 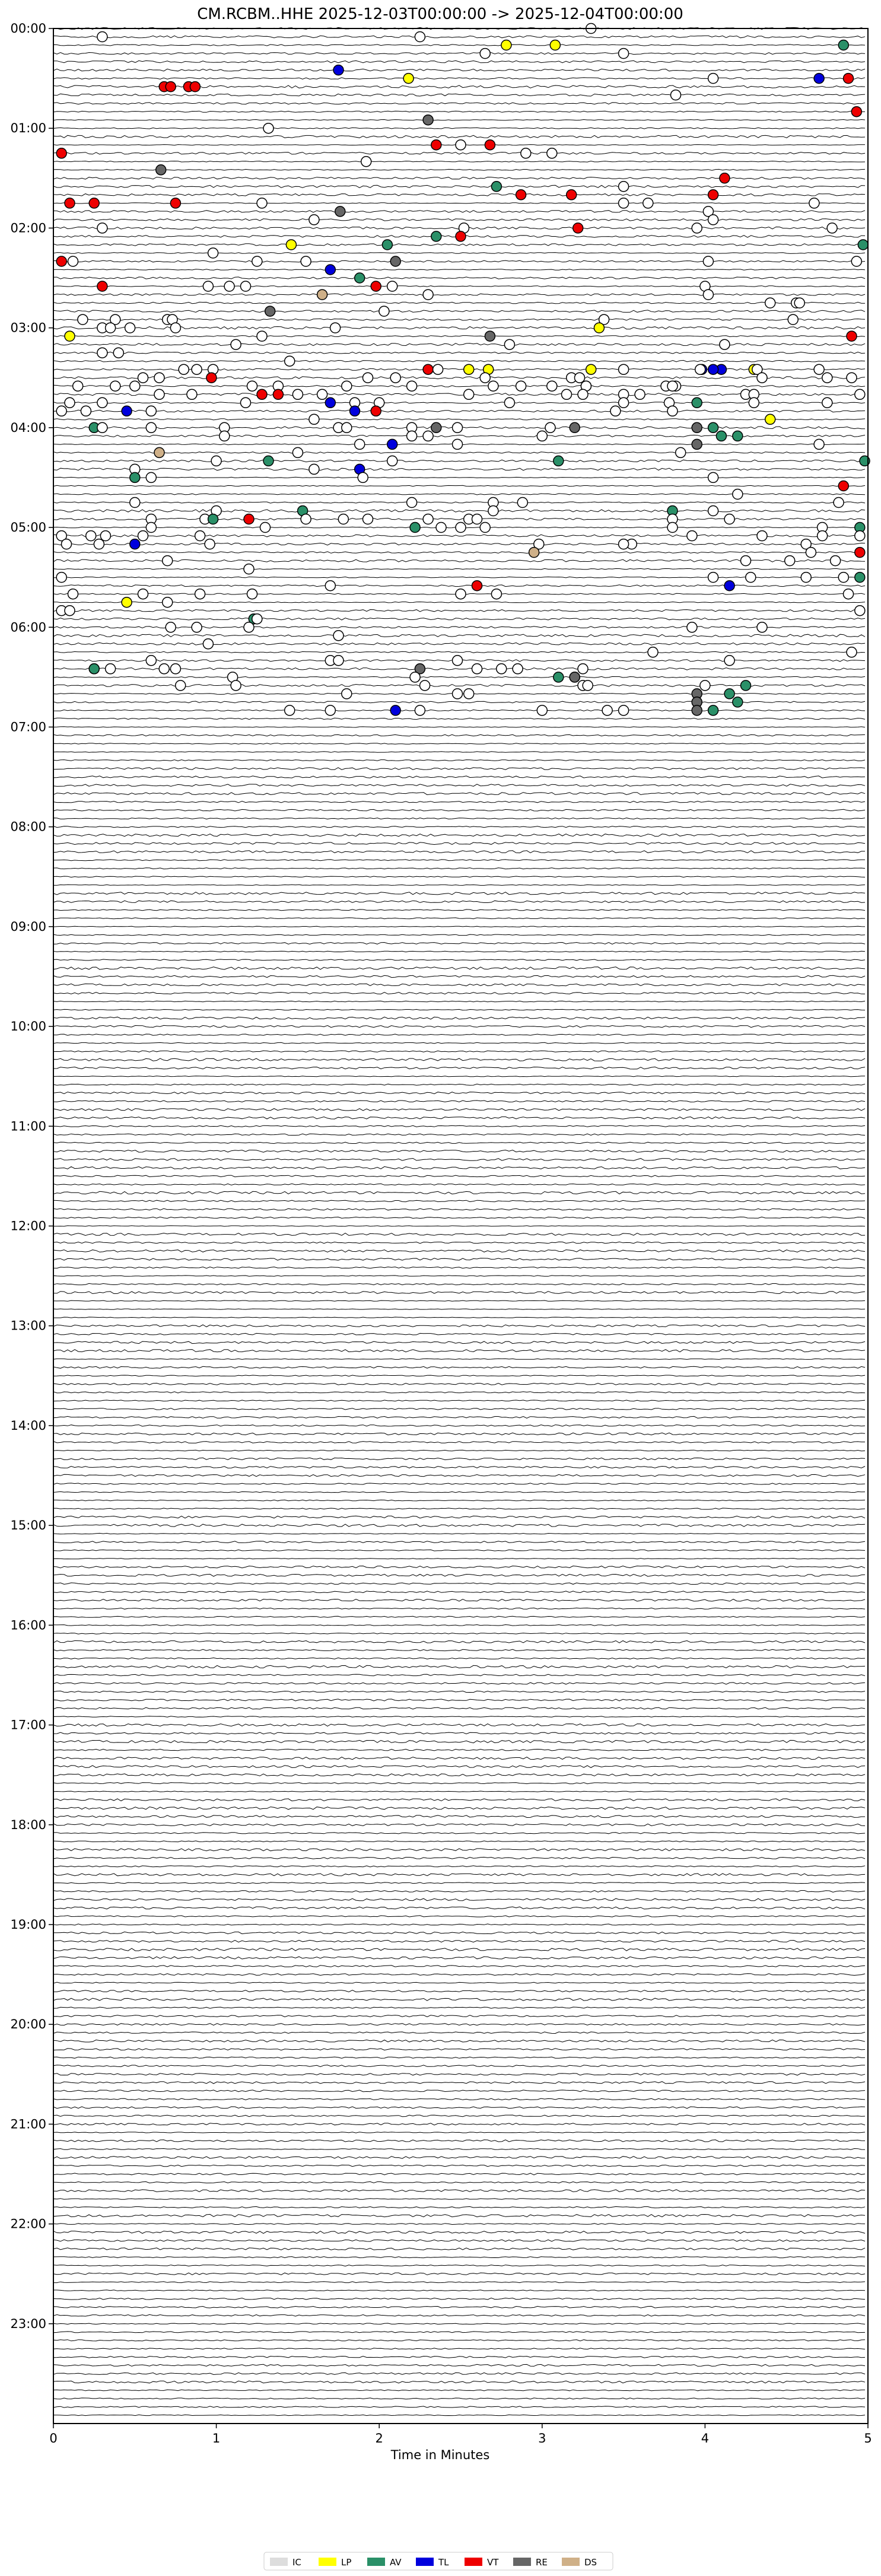 I want to click on y-tick-label: 23:00, so click(x=28, y=2324).